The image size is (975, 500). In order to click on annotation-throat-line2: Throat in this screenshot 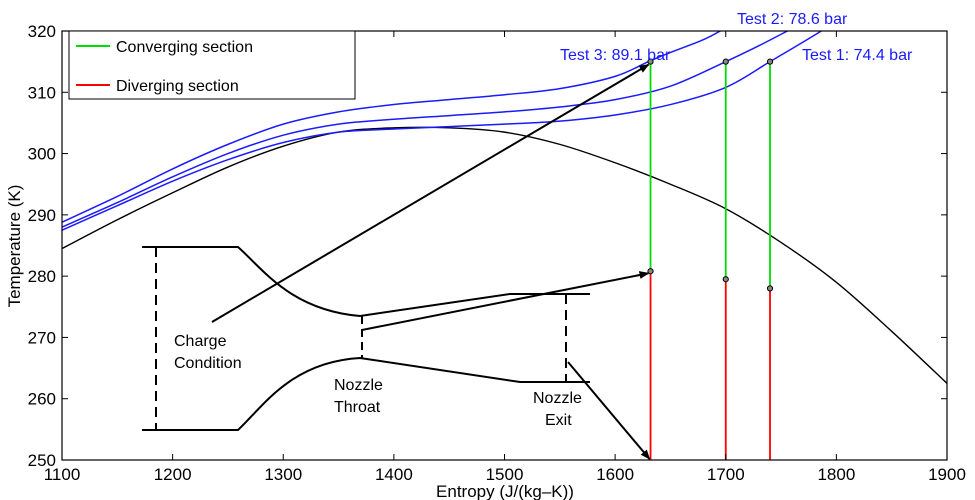, I will do `click(357, 407)`.